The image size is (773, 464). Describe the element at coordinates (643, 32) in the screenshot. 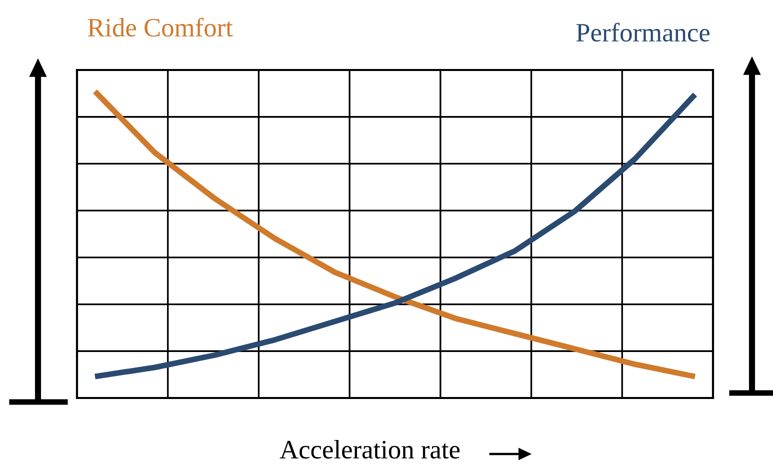

I see `text: Performance` at that location.